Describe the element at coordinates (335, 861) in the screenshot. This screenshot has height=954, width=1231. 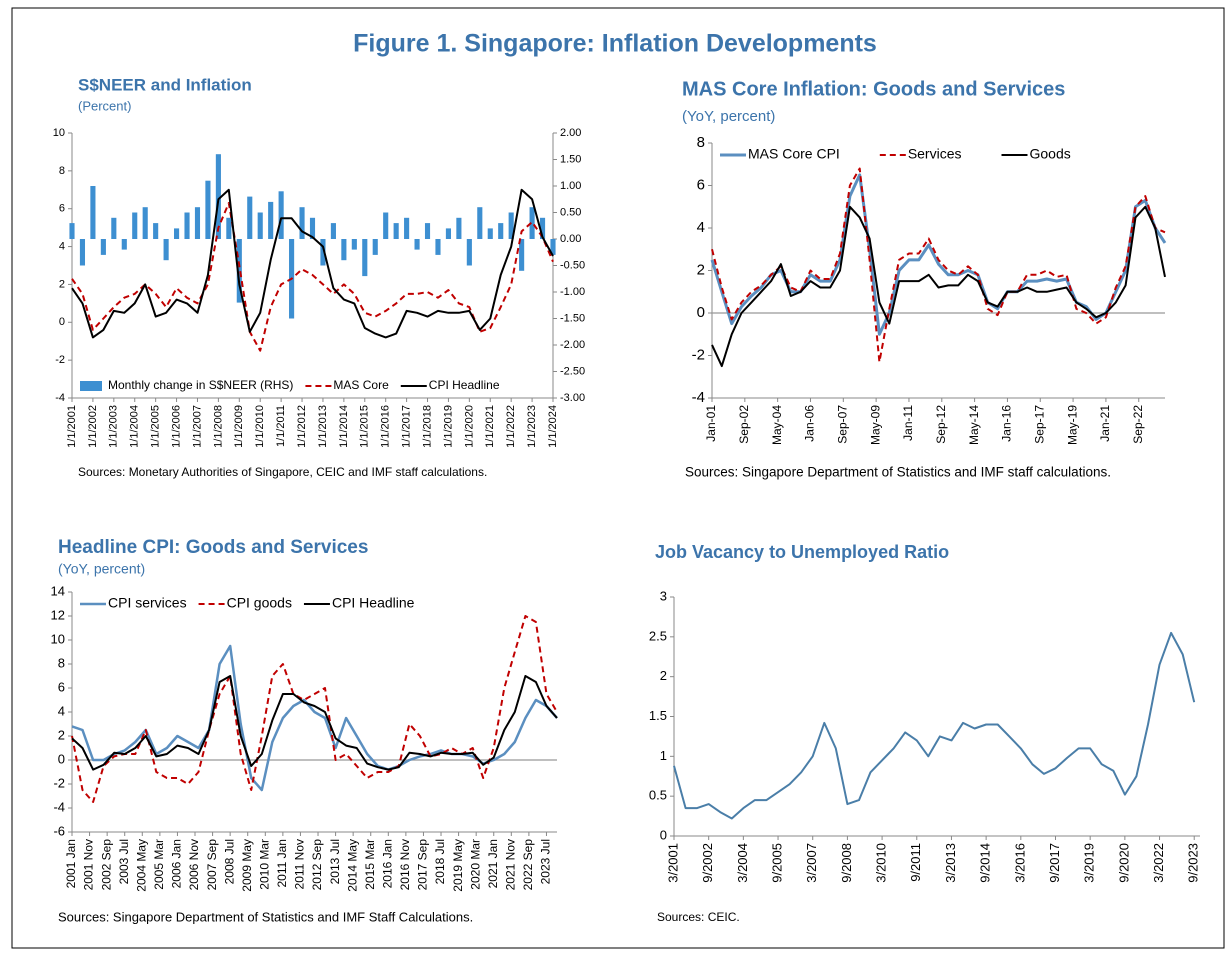
I see `x-tick-label: 2013 Jul` at that location.